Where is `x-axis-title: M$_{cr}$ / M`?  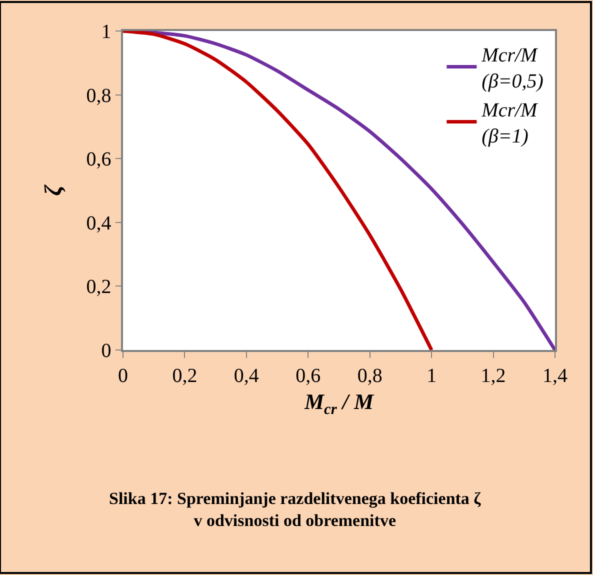
x-axis-title: M$_{cr}$ / M is located at coordinates (339, 403).